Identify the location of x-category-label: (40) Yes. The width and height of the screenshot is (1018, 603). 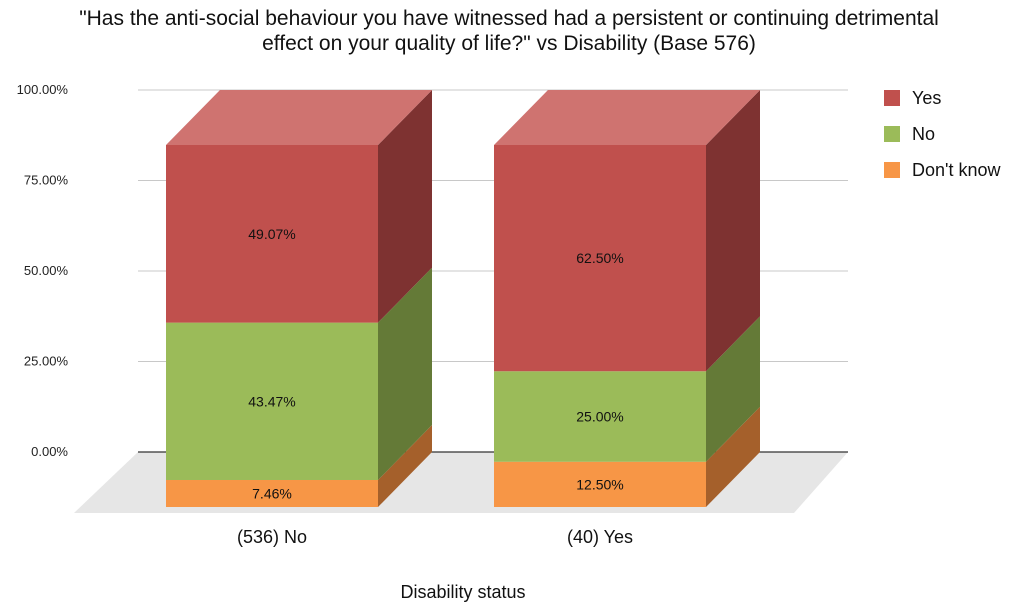
(600, 537).